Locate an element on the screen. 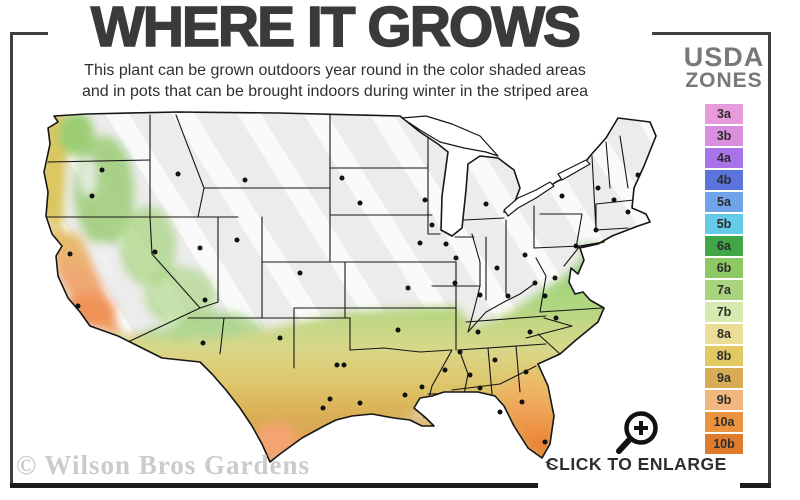  zoom-in-icon is located at coordinates (637, 433).